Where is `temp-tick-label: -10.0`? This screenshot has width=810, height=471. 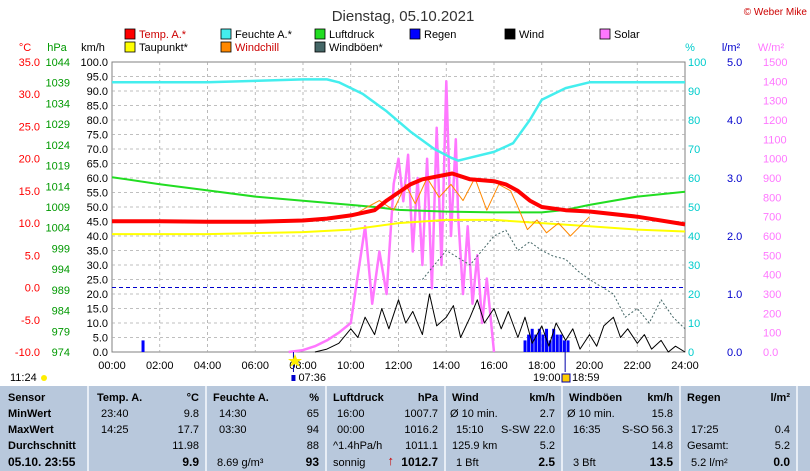
temp-tick-label: -10.0 is located at coordinates (27, 353).